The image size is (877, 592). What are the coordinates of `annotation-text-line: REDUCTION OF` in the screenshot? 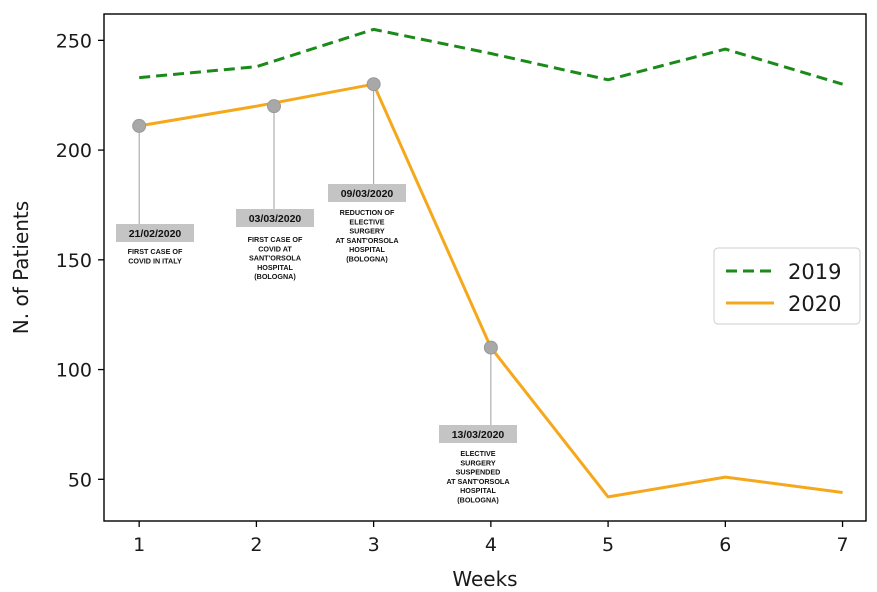 It's located at (367, 212).